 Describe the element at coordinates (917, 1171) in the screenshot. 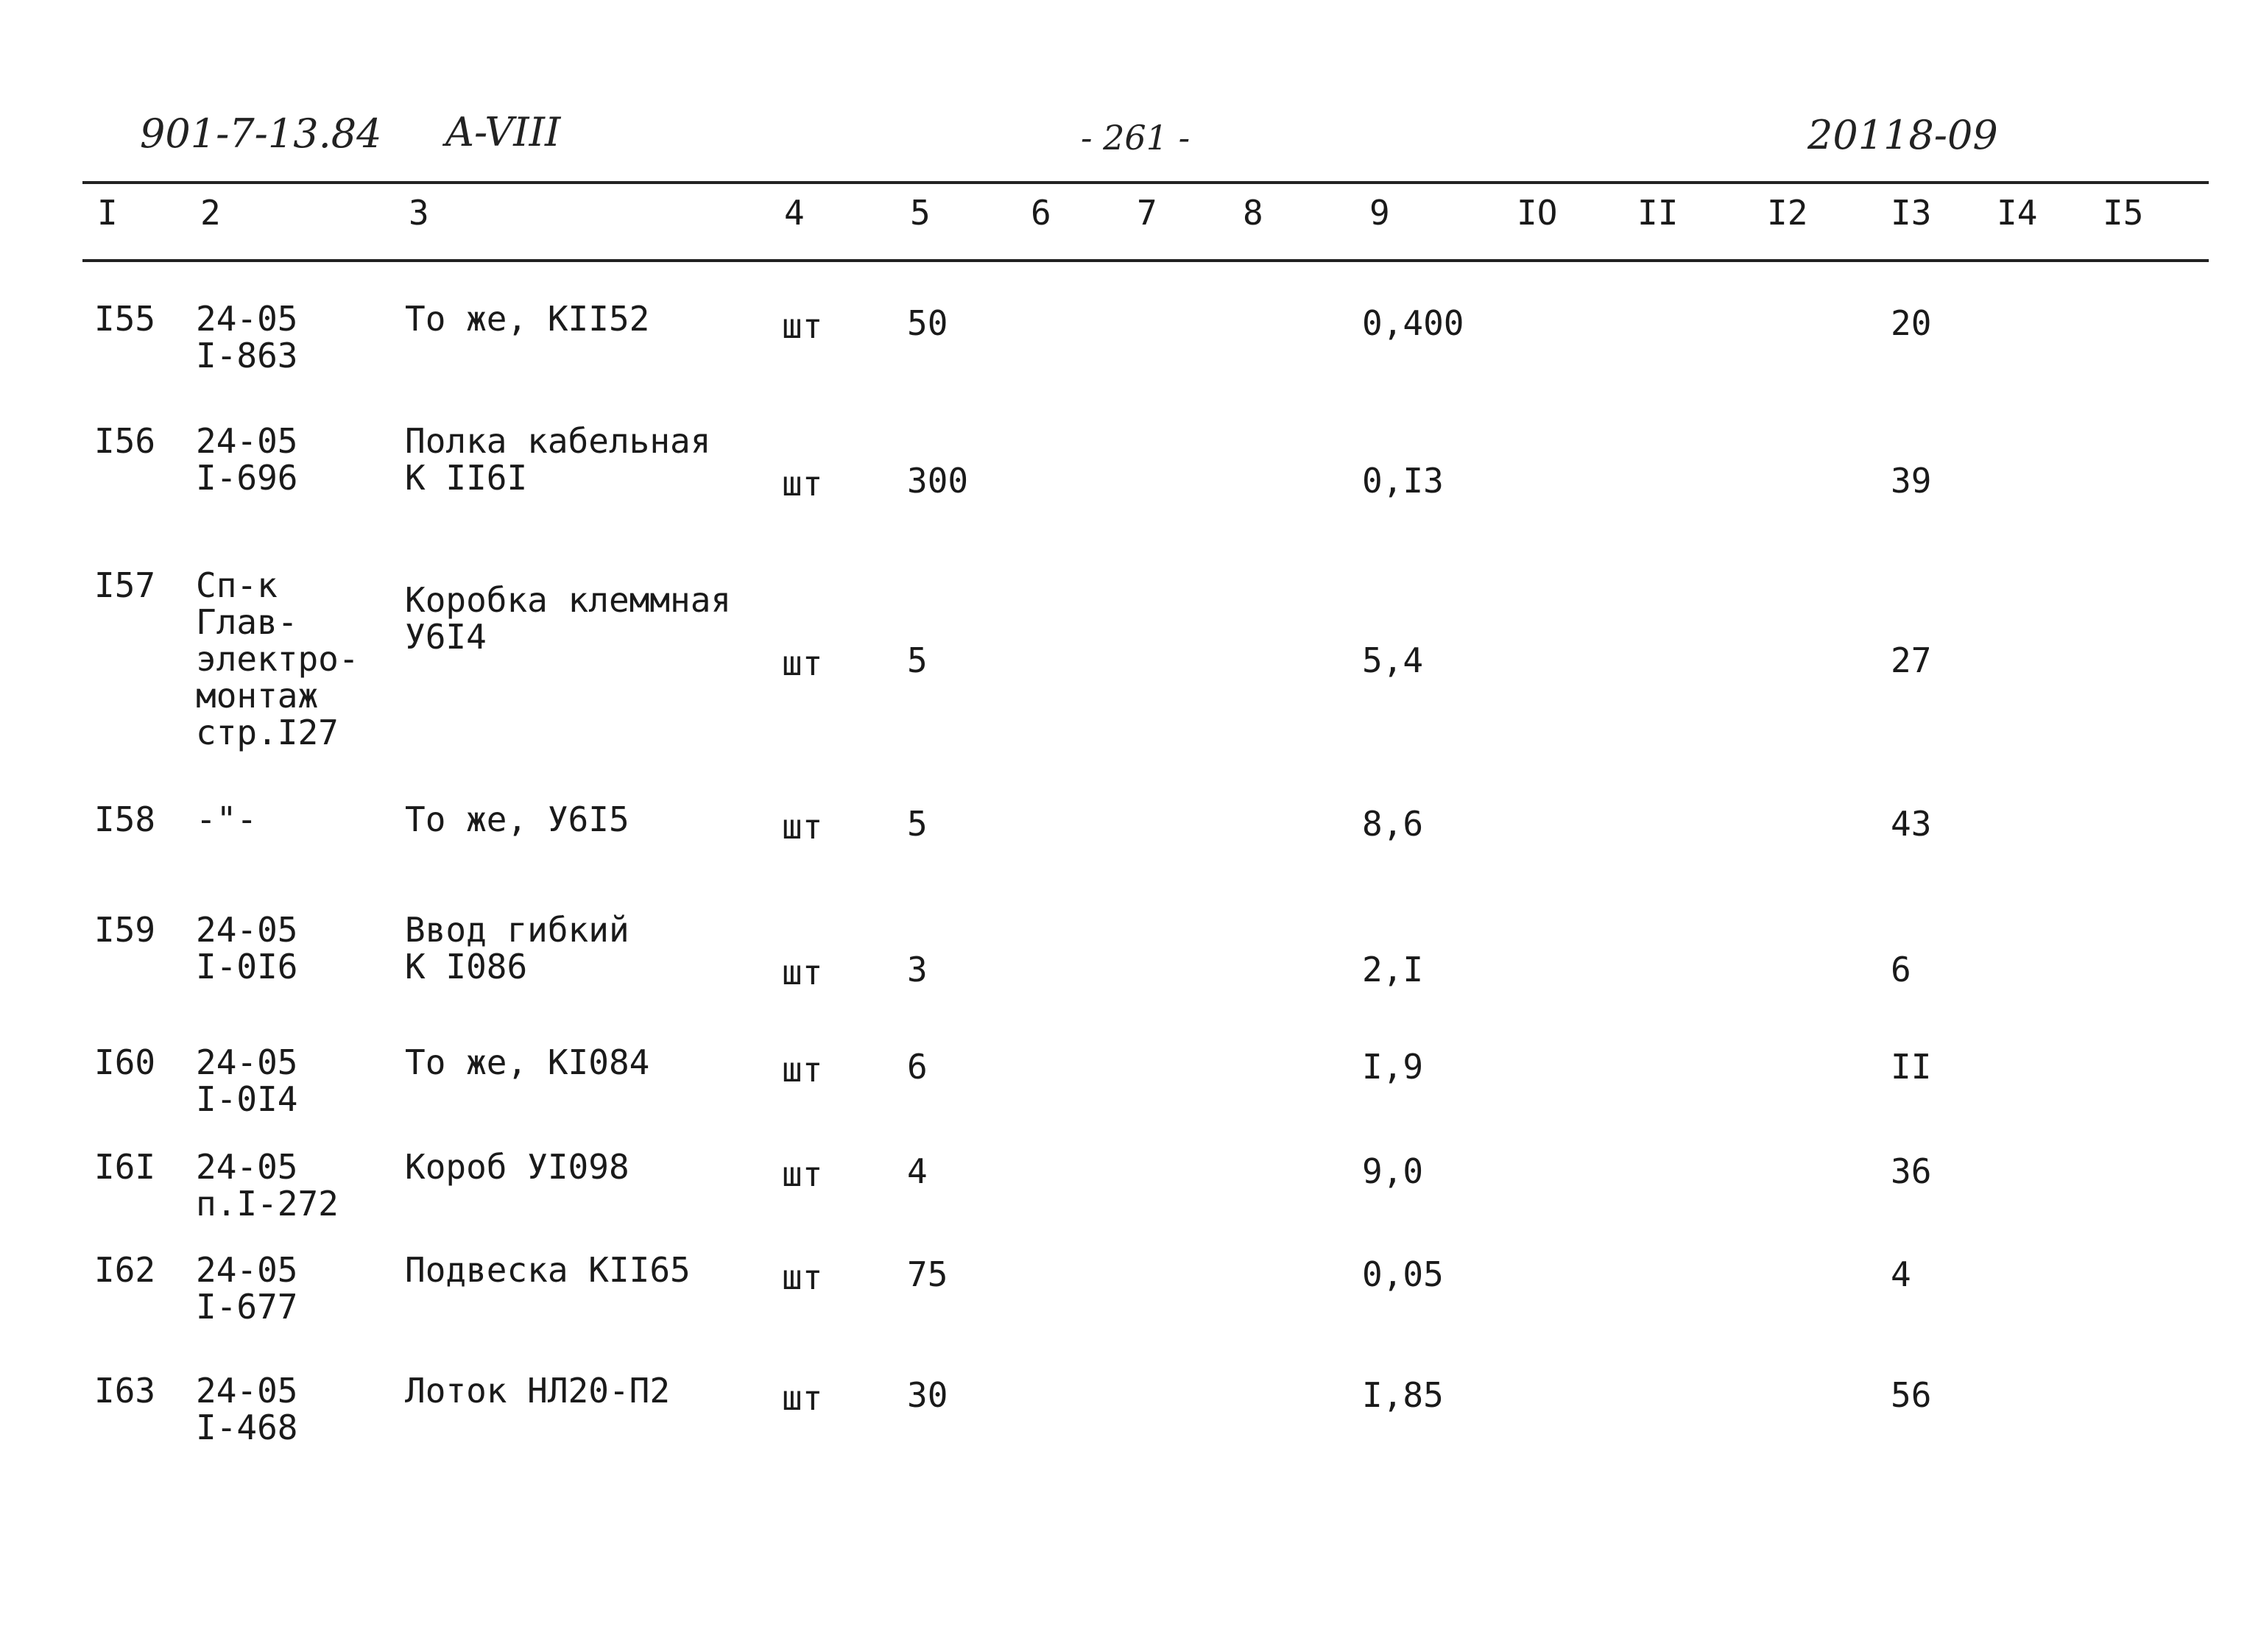

I see `quantity: 4` at that location.